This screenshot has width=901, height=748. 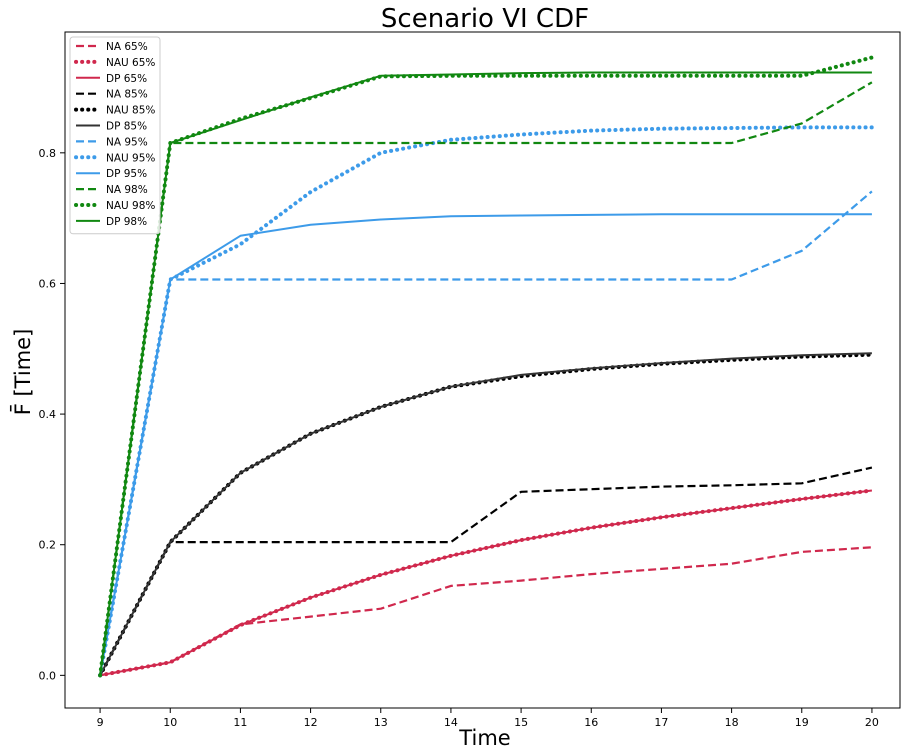 I want to click on y-tick-label: 0.8, so click(x=48, y=153).